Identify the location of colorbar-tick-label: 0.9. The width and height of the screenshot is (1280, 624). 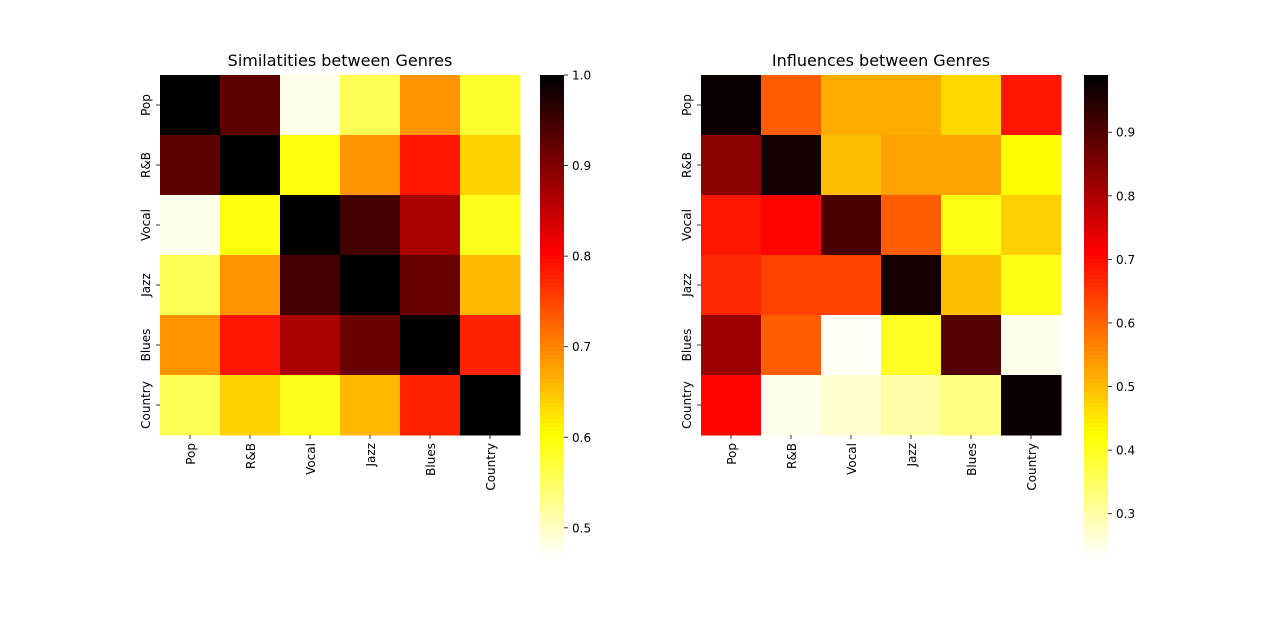
(581, 166).